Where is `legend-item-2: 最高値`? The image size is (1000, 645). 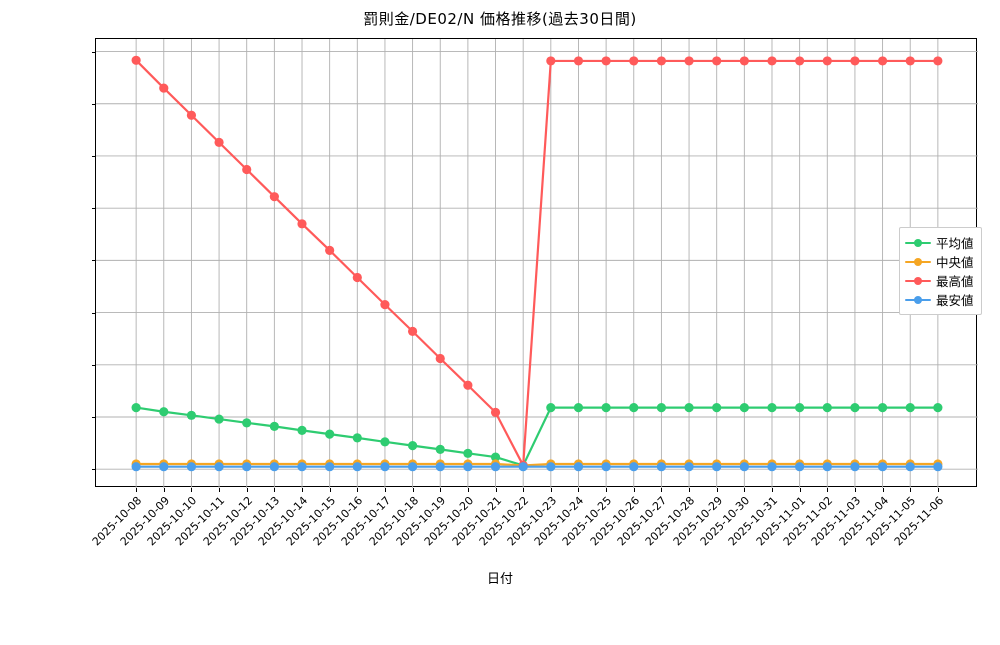
legend-item-2: 最高値 is located at coordinates (939, 280).